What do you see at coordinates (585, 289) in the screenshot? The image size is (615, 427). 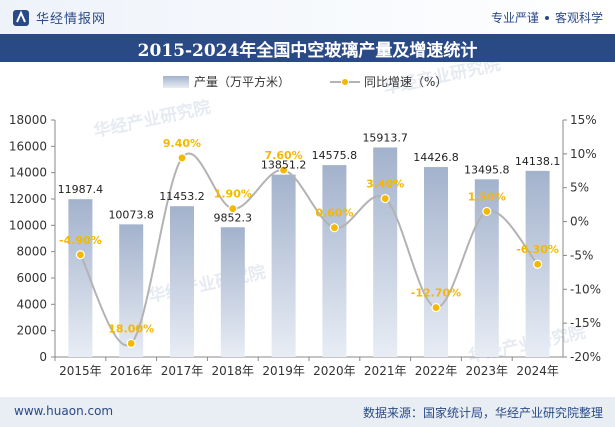 I see `right-tick-label: -10%` at bounding box center [585, 289].